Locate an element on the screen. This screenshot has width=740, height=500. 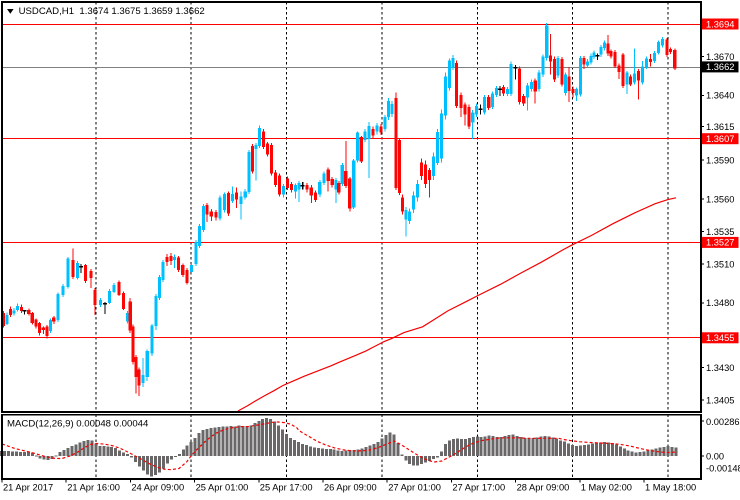
svg-text: 27 Apr 17:00 is located at coordinates (478, 488).